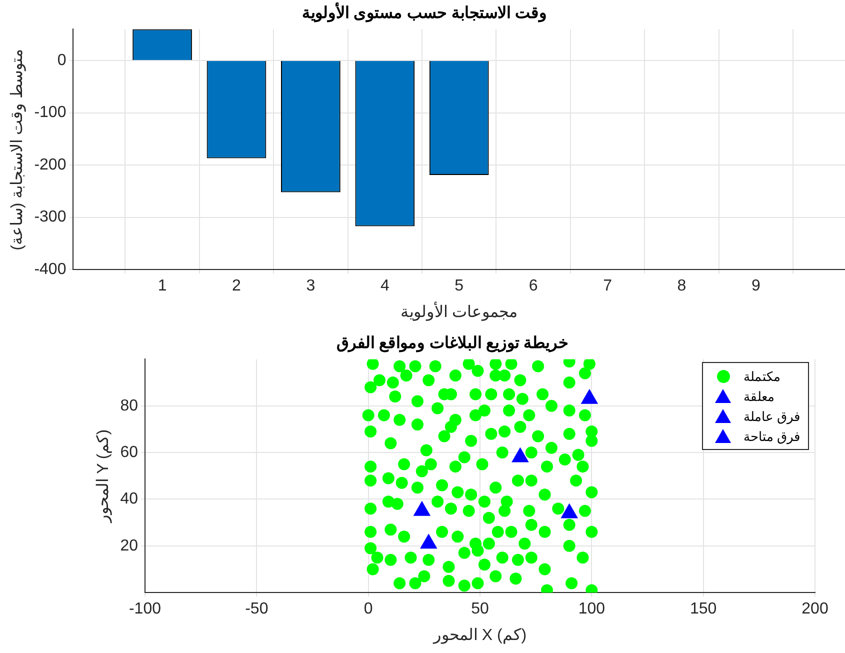  Describe the element at coordinates (103, 476) in the screenshot. I see `y-axis-title: المحور Y (كم)` at that location.